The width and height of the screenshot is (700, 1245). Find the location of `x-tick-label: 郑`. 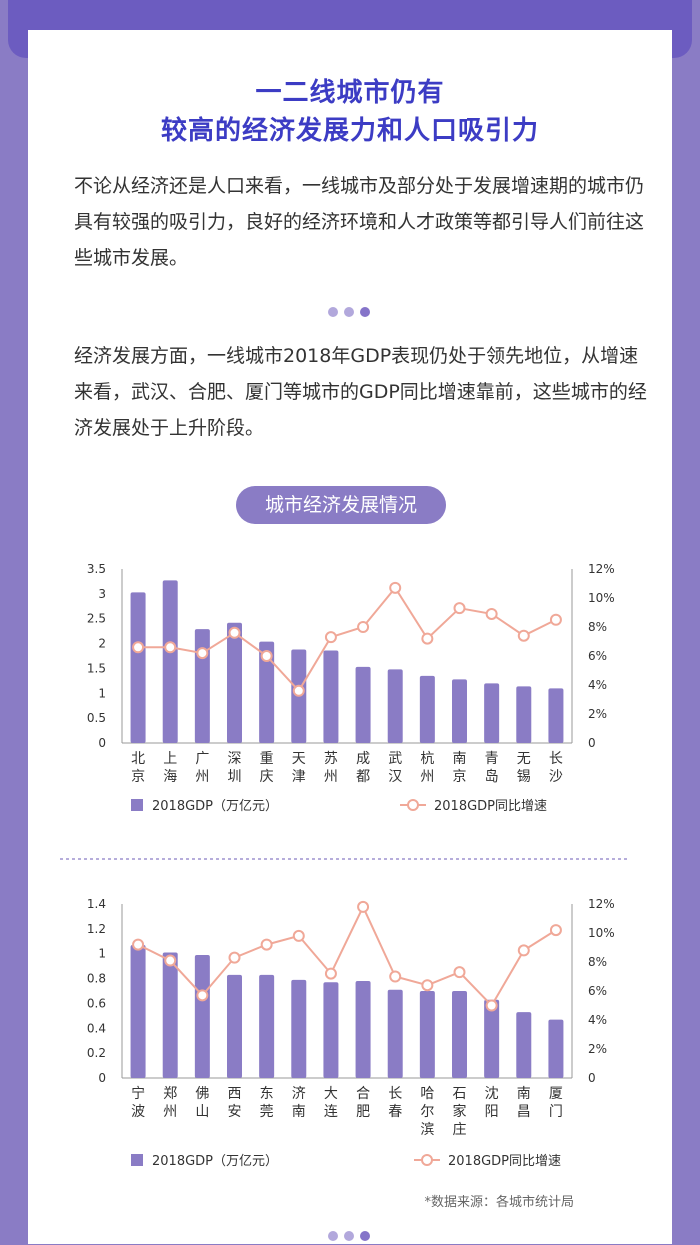

x-tick-label: 郑 is located at coordinates (170, 1094).